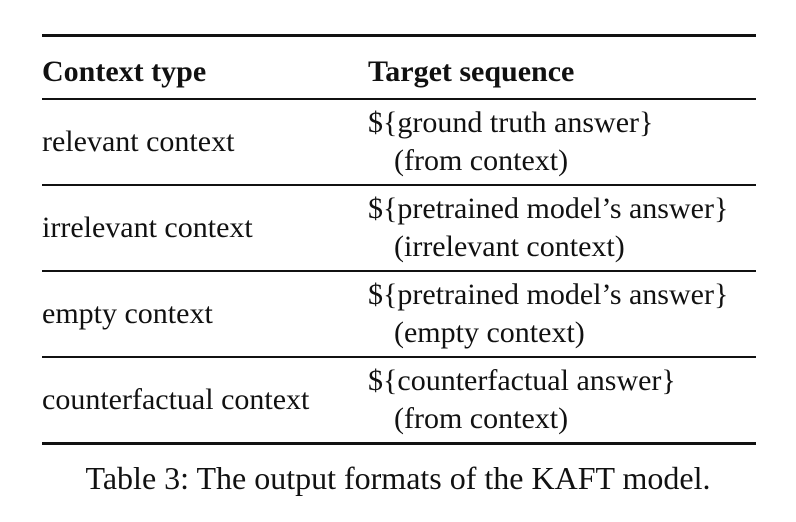 Image resolution: width=796 pixels, height=522 pixels. What do you see at coordinates (522, 400) in the screenshot?
I see `target-sequence-cell: ${counterfactual answer} (from context)` at bounding box center [522, 400].